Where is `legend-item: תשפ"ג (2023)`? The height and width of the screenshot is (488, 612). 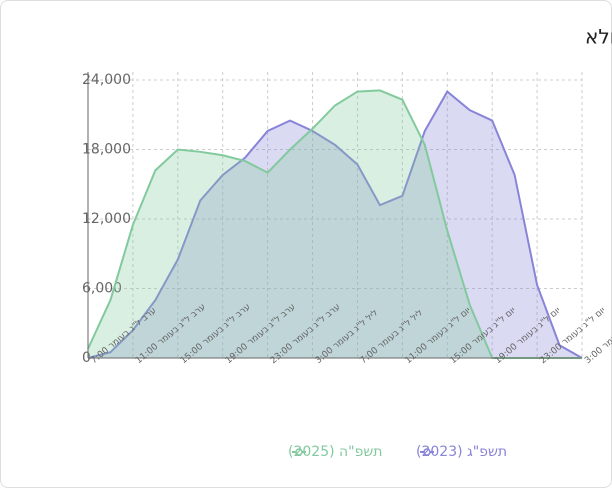
legend-item: תשפ"ג (2023) is located at coordinates (461, 452).